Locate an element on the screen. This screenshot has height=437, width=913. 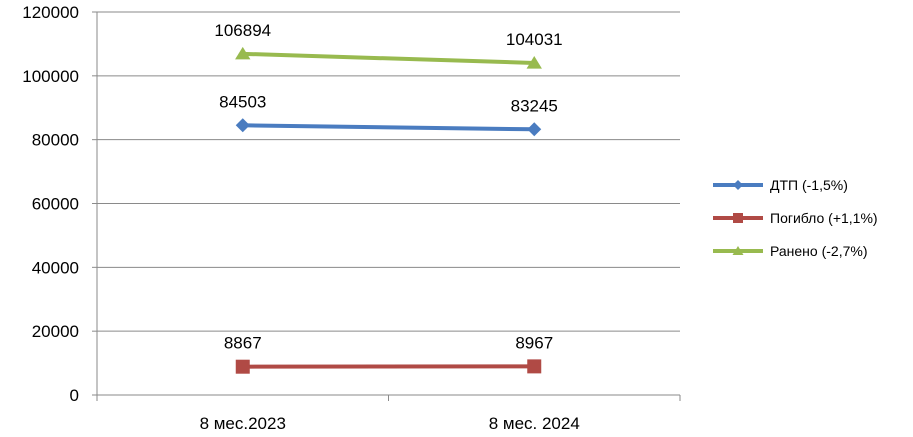
data-label: 106894 is located at coordinates (242, 30).